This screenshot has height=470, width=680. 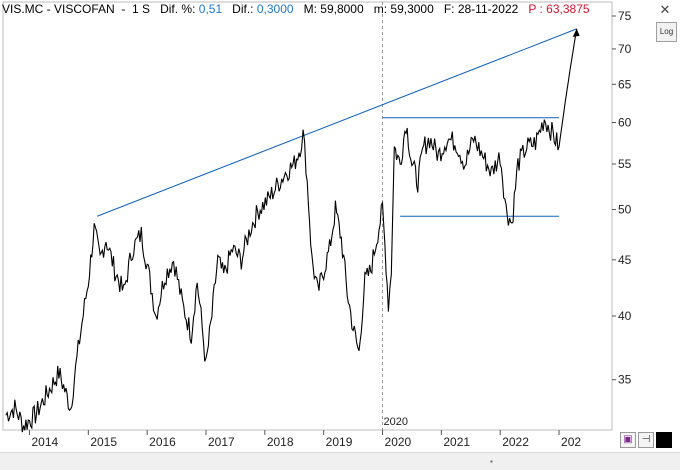 What do you see at coordinates (275, 9) in the screenshot?
I see `dif-value: 0,3000` at bounding box center [275, 9].